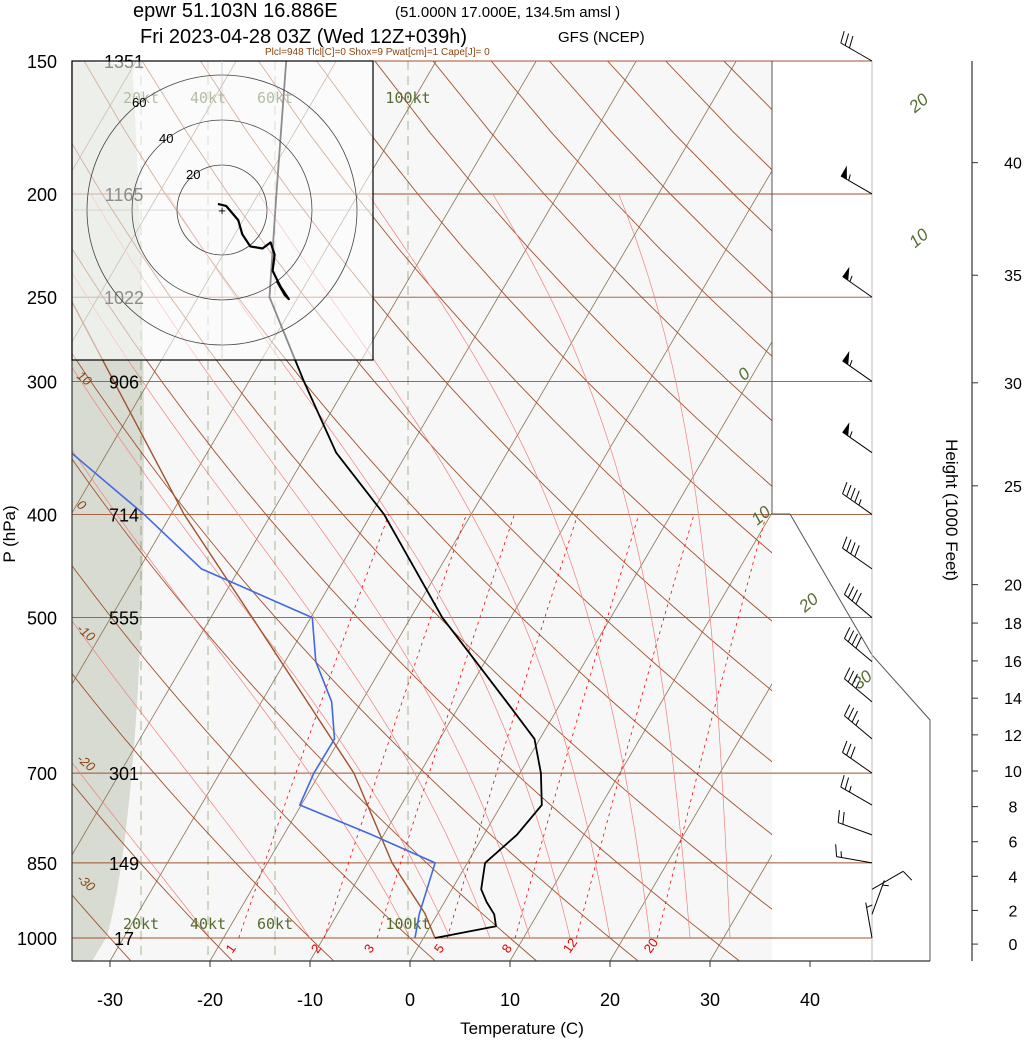  Describe the element at coordinates (124, 382) in the screenshot. I see `level-height-300: 906` at that location.